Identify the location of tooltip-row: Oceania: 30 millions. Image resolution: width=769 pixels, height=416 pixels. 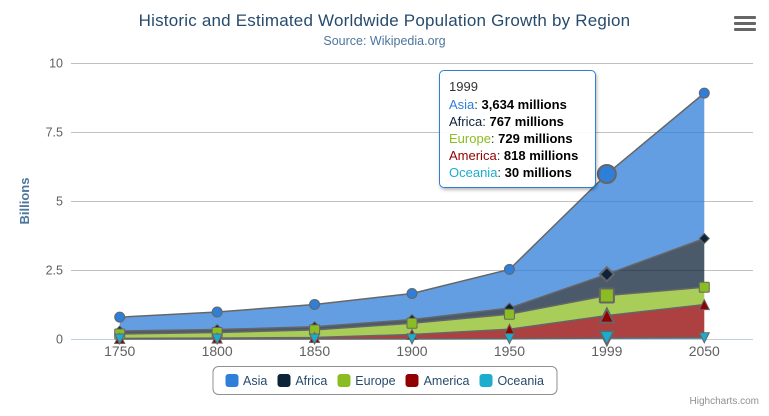
(510, 172).